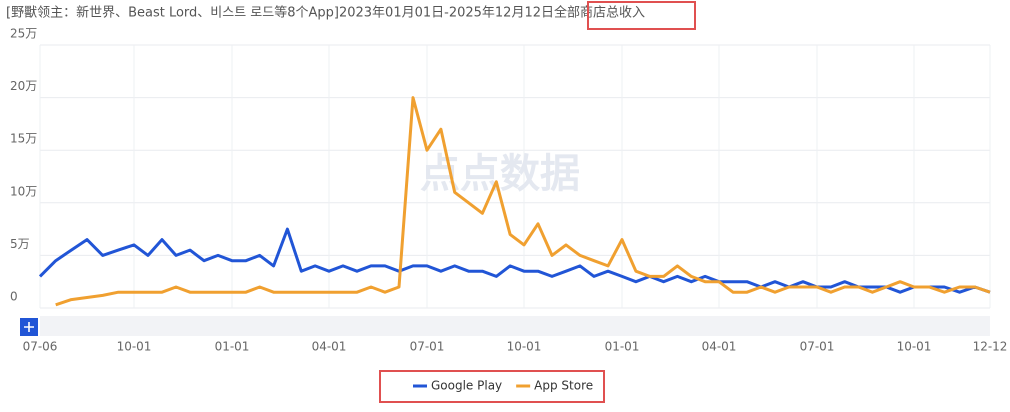 This screenshot has width=1010, height=412. What do you see at coordinates (40, 347) in the screenshot?
I see `x-tick-label: 07-06` at bounding box center [40, 347].